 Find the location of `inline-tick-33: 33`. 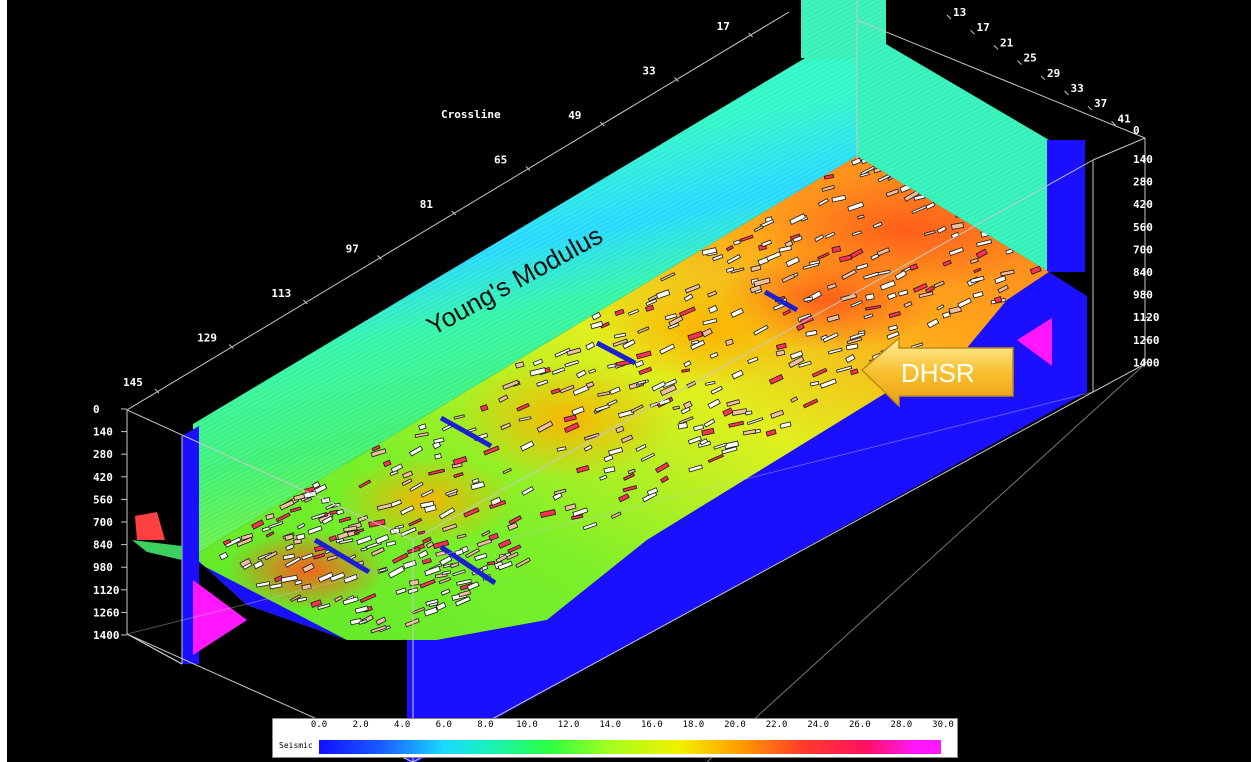

inline-tick-33: 33 is located at coordinates (1077, 88).